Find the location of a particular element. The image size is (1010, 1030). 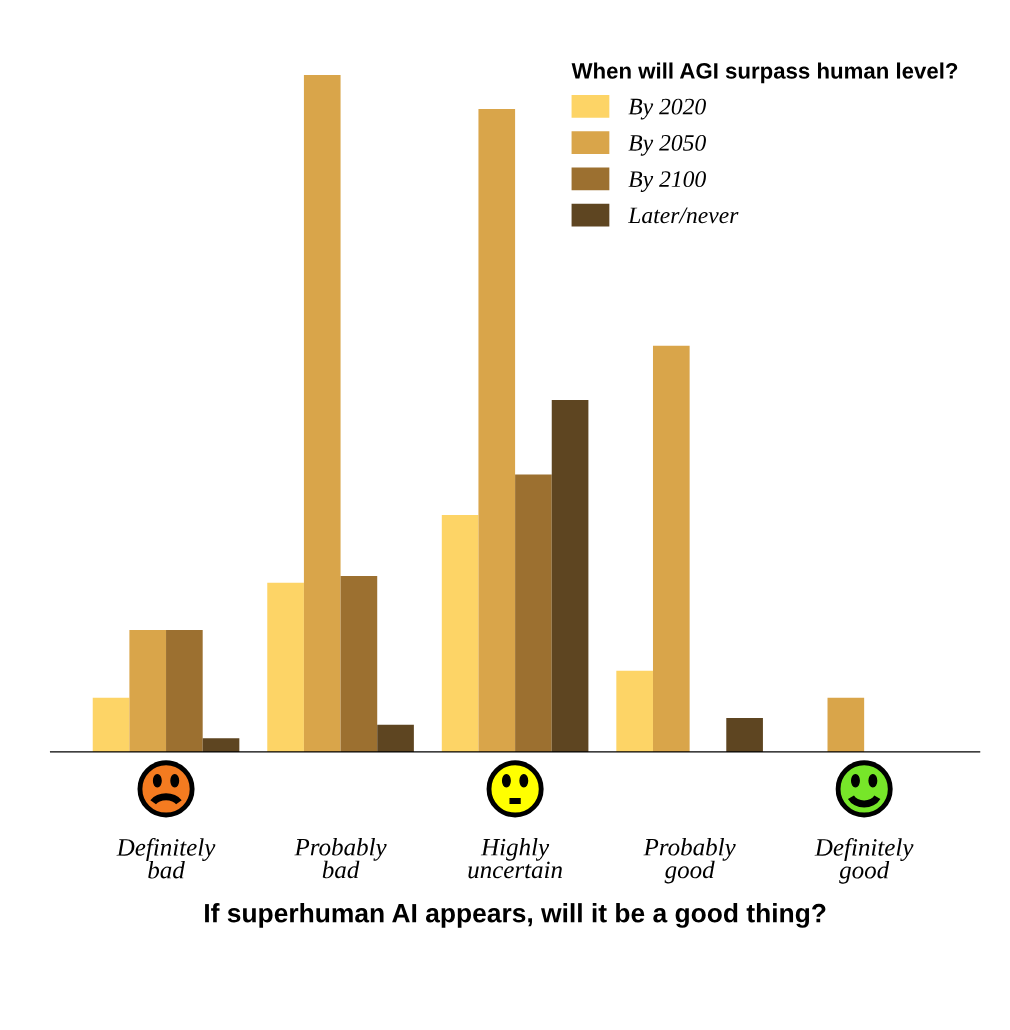

x-tick-label: Probably good is located at coordinates (689, 861).